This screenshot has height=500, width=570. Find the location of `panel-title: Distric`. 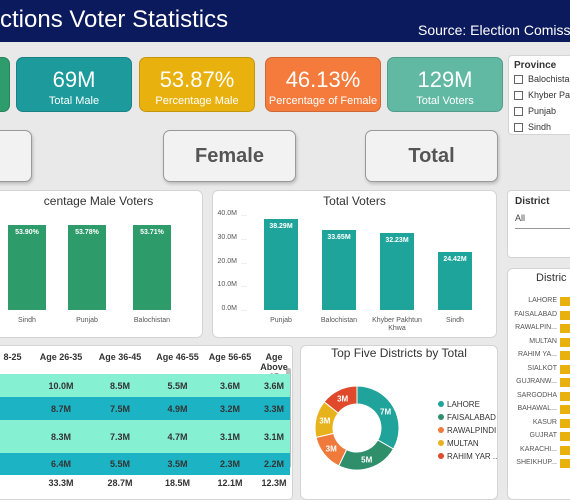

panel-title: Distric is located at coordinates (551, 278).